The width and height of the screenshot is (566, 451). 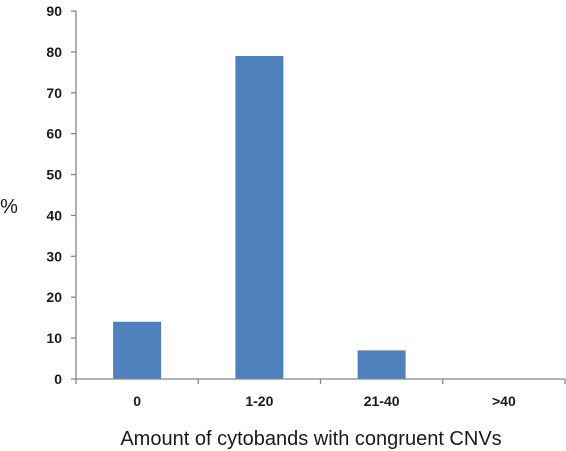 What do you see at coordinates (61, 195) in the screenshot?
I see `y-axis: 0 10 20 30 40 50 60 70 80 90` at bounding box center [61, 195].